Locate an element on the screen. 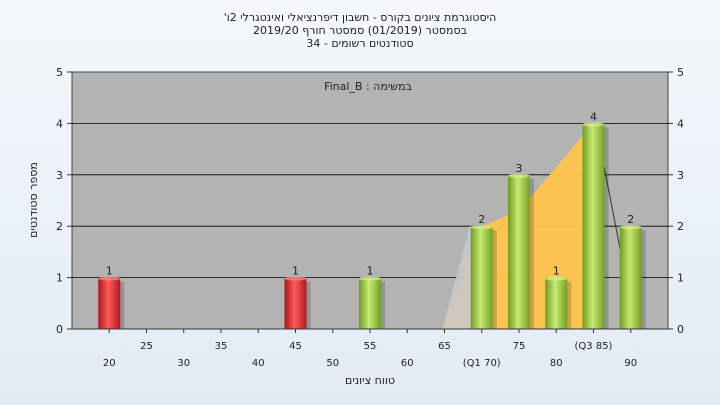  x-tick-label-50: 50 is located at coordinates (332, 363).